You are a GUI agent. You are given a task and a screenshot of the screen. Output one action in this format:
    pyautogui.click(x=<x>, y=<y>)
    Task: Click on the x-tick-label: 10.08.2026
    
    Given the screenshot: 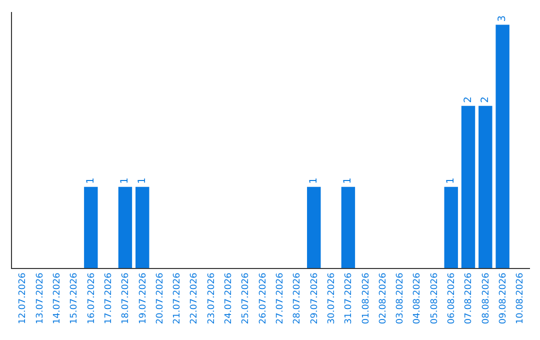 What is the action you would take?
    pyautogui.click(x=521, y=298)
    